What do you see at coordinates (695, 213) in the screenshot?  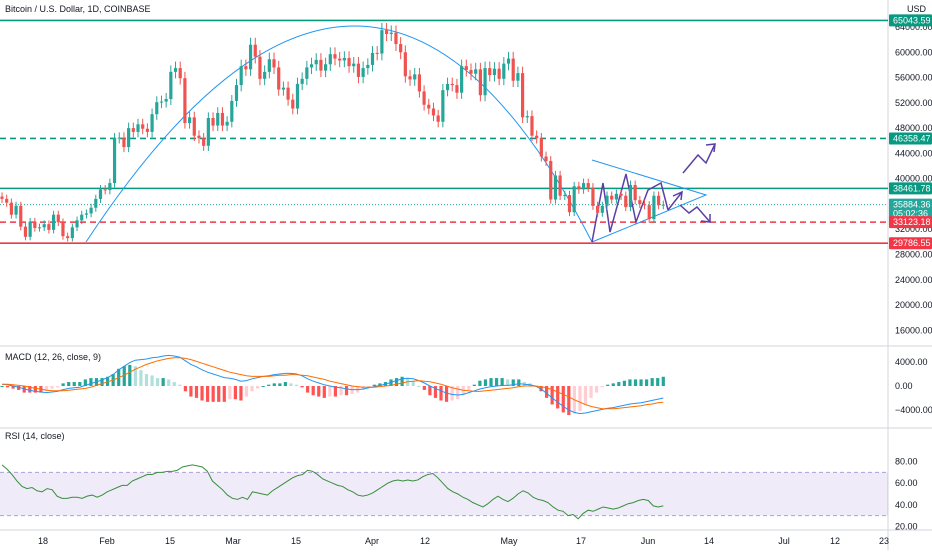 I see `projection-down-arrow` at bounding box center [695, 213].